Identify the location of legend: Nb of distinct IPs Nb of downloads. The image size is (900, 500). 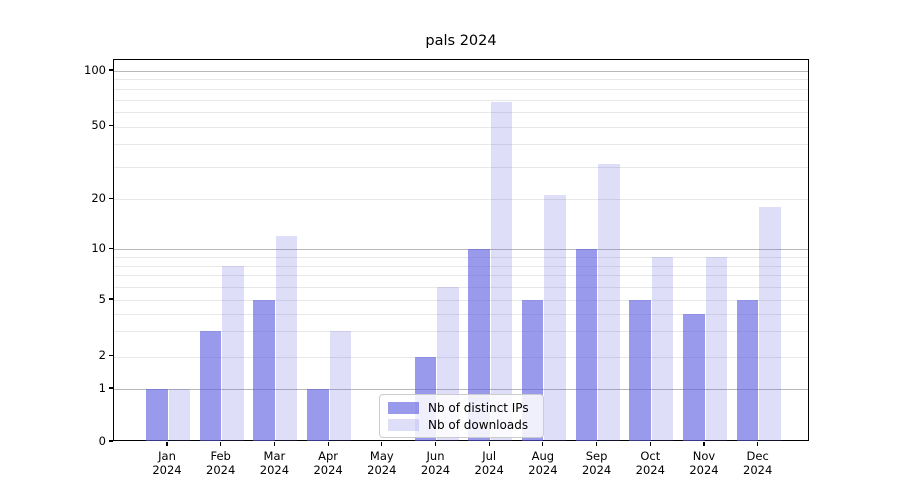
(461, 416).